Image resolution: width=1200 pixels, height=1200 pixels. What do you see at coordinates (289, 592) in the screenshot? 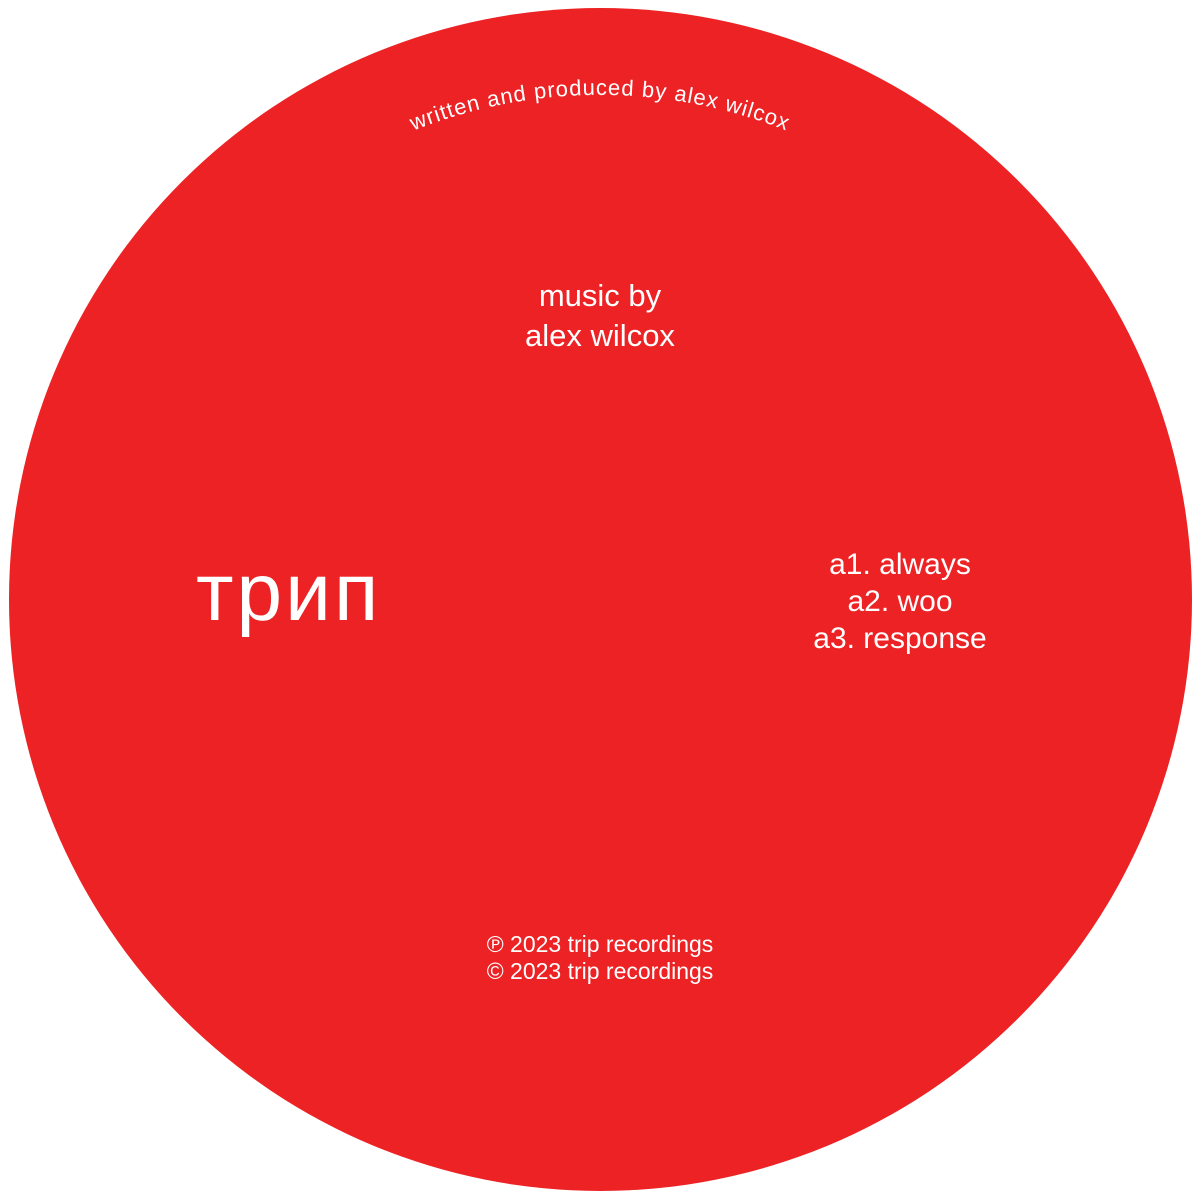
I see `label-title: трип` at bounding box center [289, 592].